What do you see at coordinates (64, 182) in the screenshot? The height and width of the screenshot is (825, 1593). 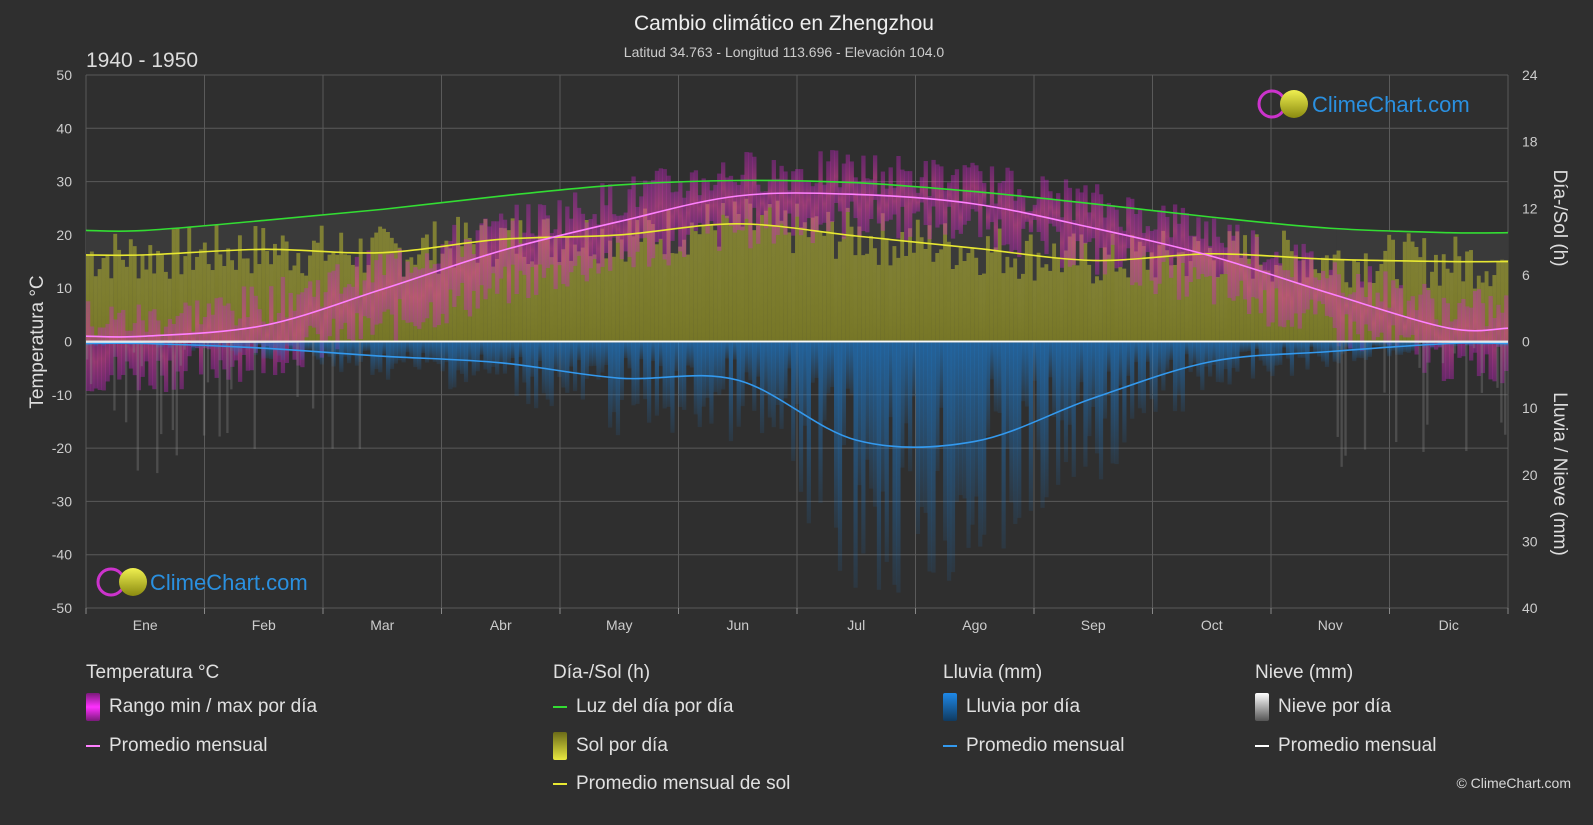 I see `left-tick-label: 30` at bounding box center [64, 182].